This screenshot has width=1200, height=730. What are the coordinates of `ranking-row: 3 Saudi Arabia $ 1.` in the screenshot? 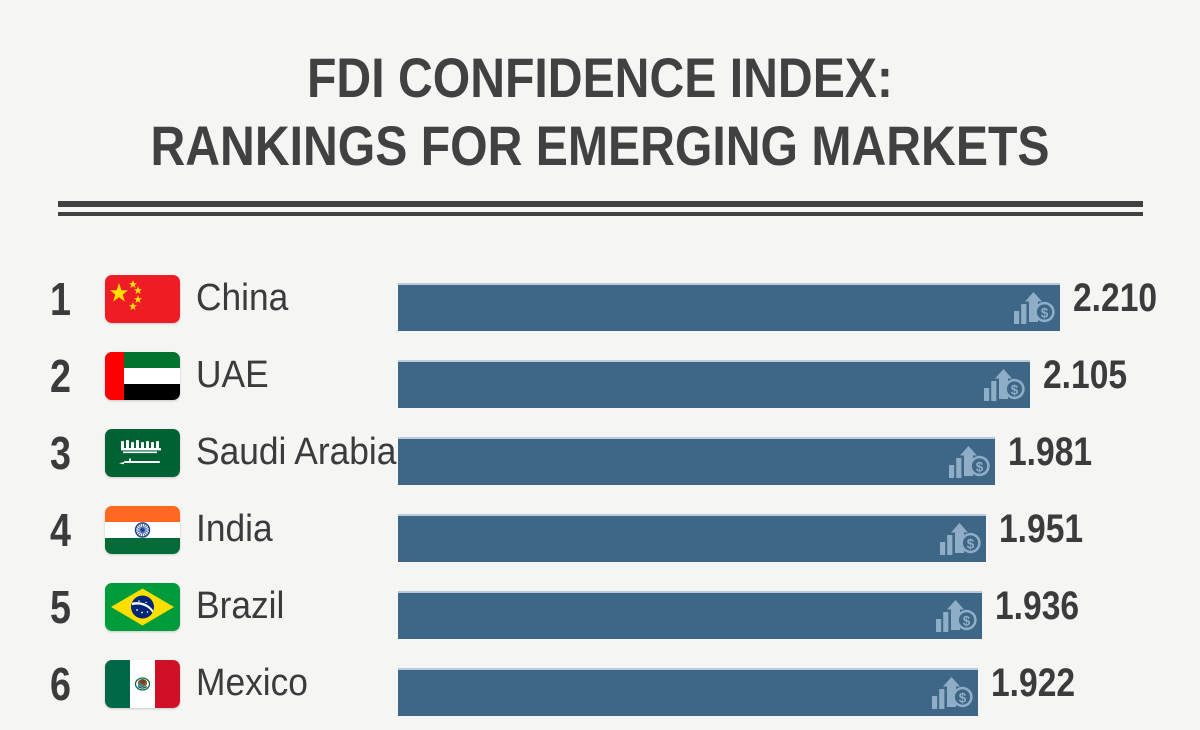 It's located at (600, 460).